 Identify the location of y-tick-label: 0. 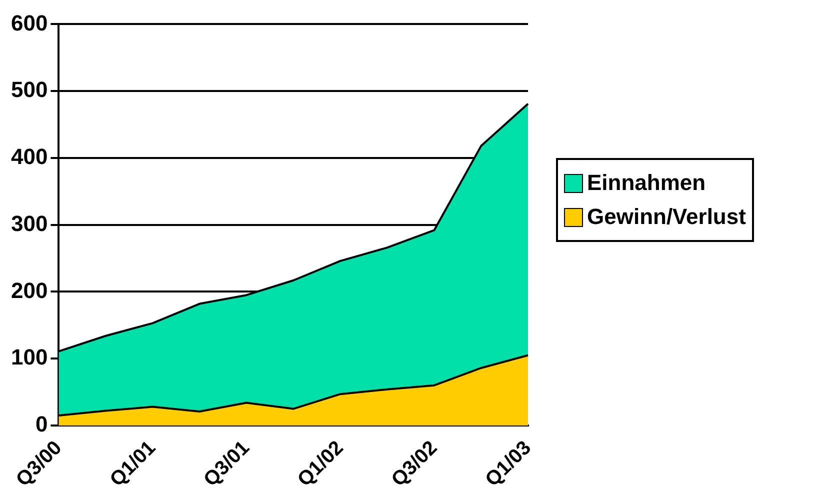
(41, 424).